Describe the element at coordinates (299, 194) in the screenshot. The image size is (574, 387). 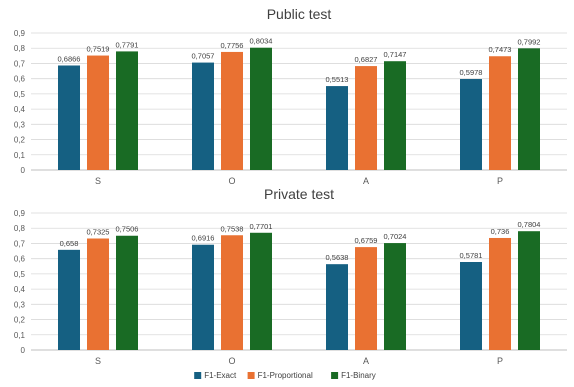
I see `chart-title: Private test` at that location.